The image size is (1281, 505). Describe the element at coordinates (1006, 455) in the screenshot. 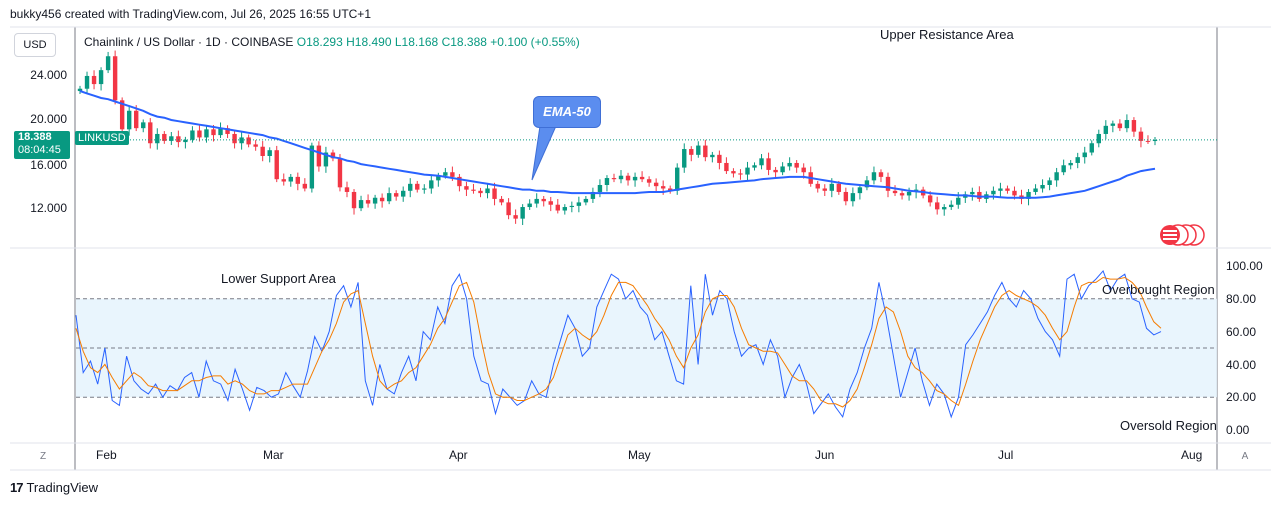

I see `time-tick: Jul` at that location.